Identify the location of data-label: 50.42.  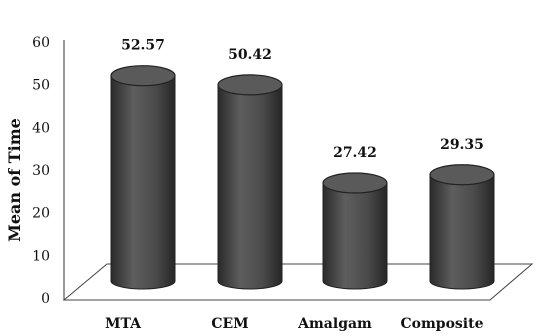
(250, 55).